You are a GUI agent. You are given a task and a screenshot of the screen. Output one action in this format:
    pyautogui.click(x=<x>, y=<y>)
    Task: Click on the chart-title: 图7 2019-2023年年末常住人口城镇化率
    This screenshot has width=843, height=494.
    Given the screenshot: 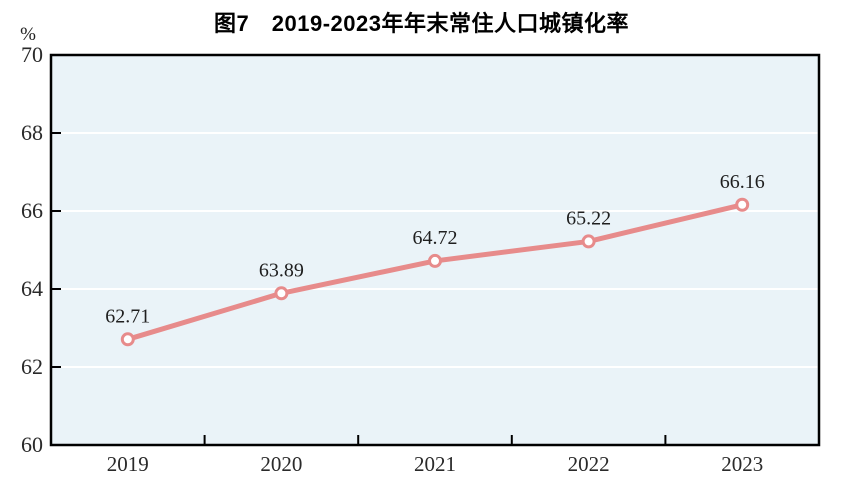 What is the action you would take?
    pyautogui.click(x=421, y=23)
    